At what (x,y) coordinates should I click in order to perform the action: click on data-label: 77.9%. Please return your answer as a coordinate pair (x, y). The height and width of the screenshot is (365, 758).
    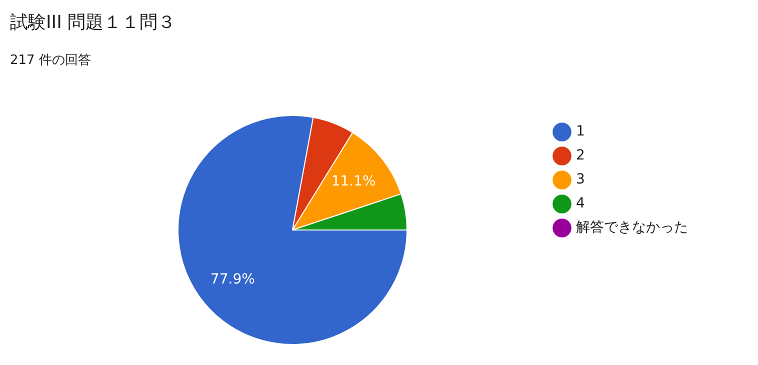
    Looking at the image, I should click on (232, 279).